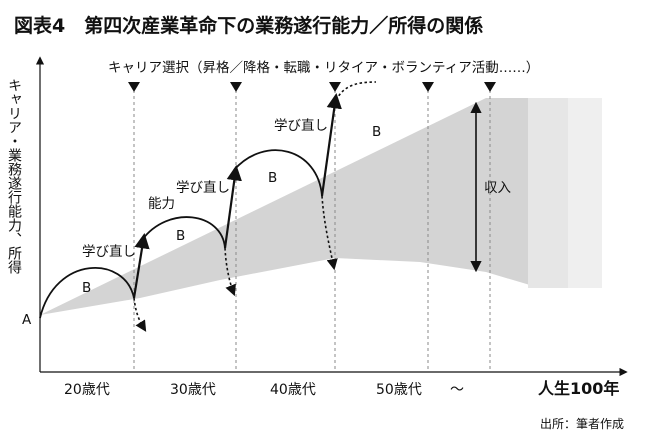 The width and height of the screenshot is (650, 440). I want to click on band-tail-lighter, so click(585, 193).